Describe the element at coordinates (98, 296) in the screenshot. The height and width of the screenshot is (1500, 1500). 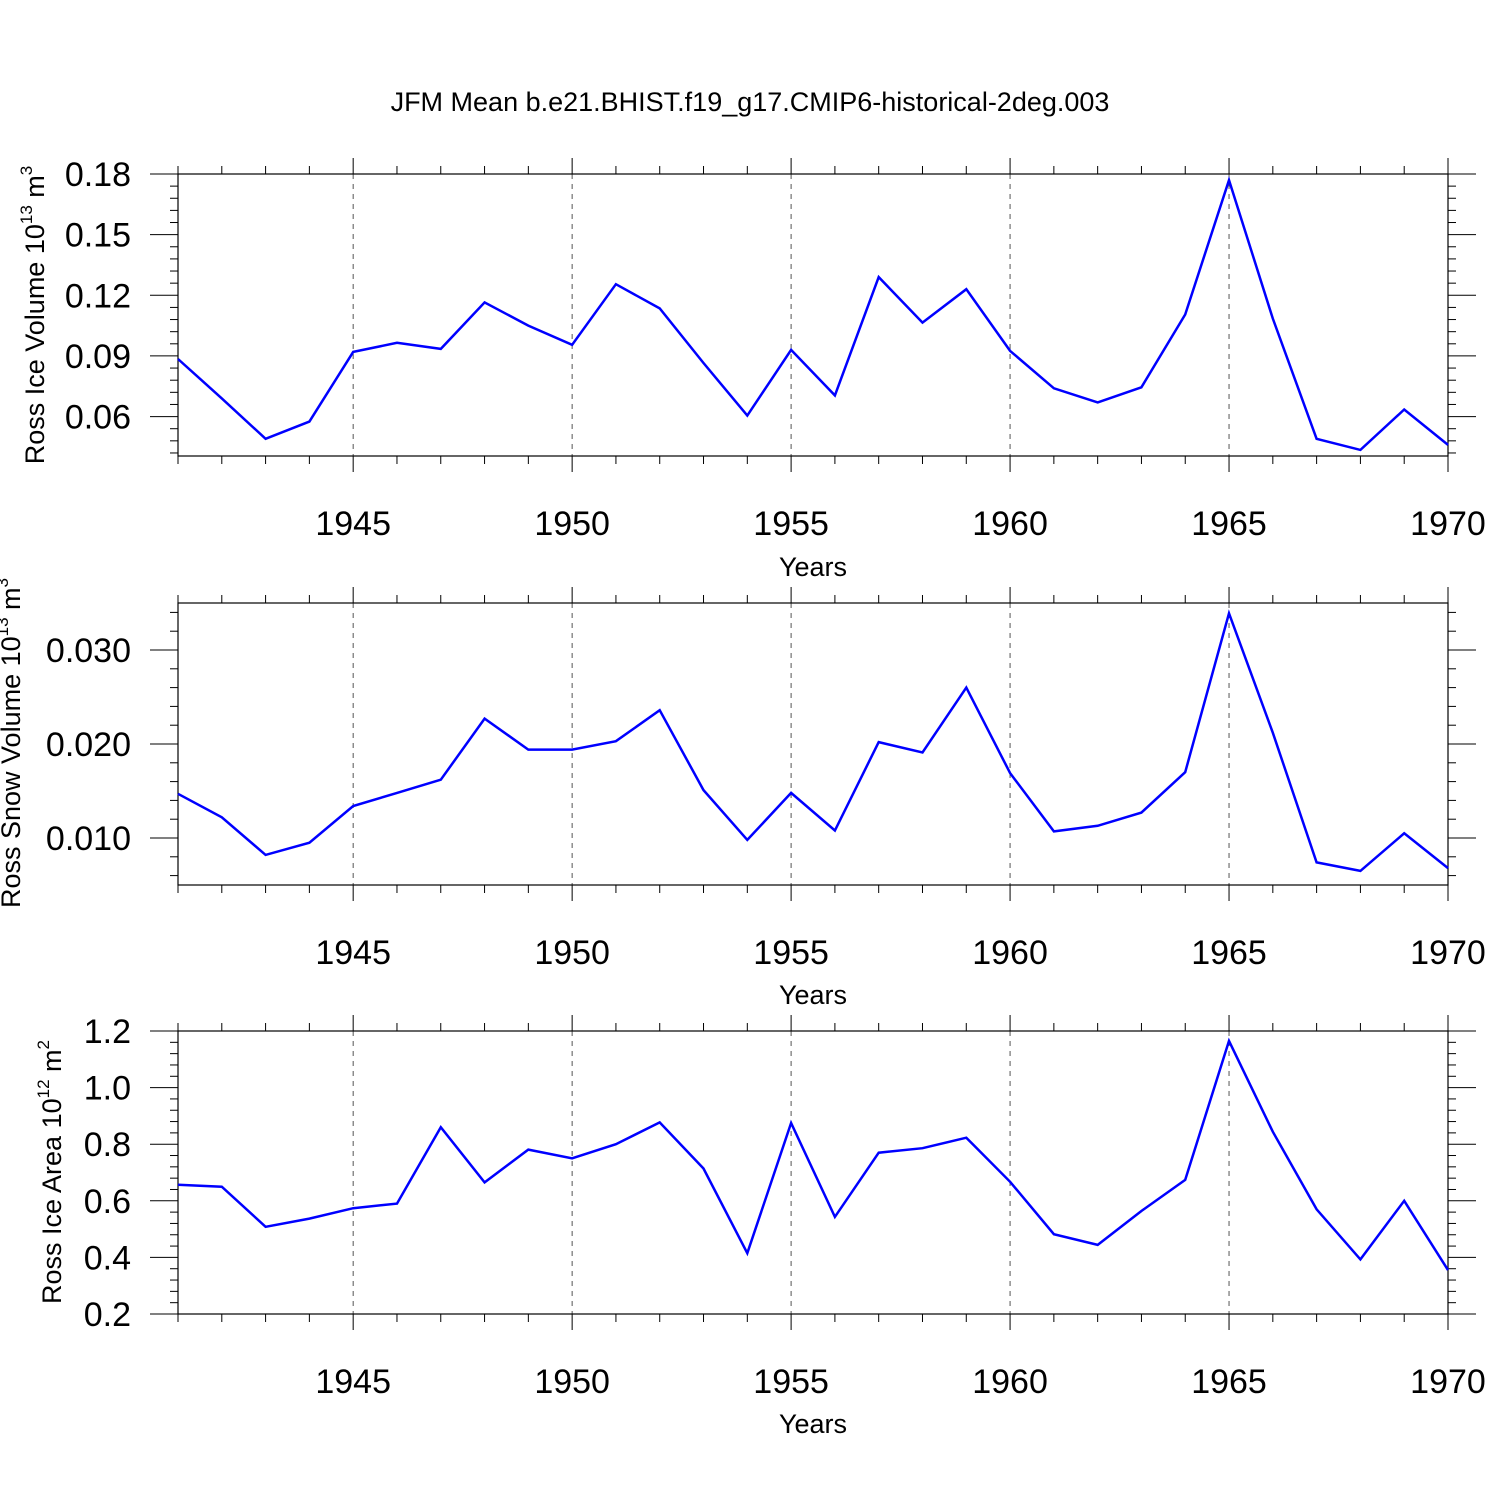
I see `y-tick-label: 0.12` at that location.